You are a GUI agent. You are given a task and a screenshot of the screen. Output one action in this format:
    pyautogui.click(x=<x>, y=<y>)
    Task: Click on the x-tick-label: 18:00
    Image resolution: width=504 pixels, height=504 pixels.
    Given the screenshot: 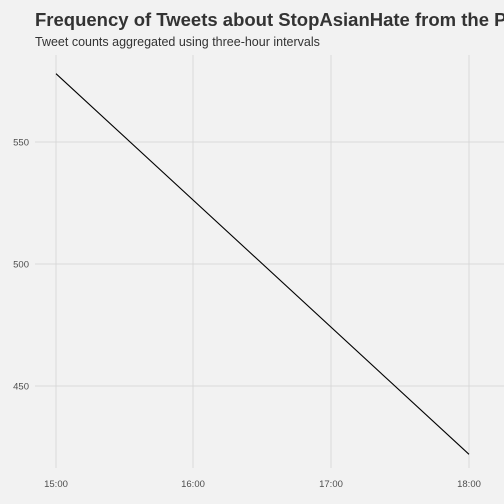 What is the action you would take?
    pyautogui.click(x=469, y=484)
    